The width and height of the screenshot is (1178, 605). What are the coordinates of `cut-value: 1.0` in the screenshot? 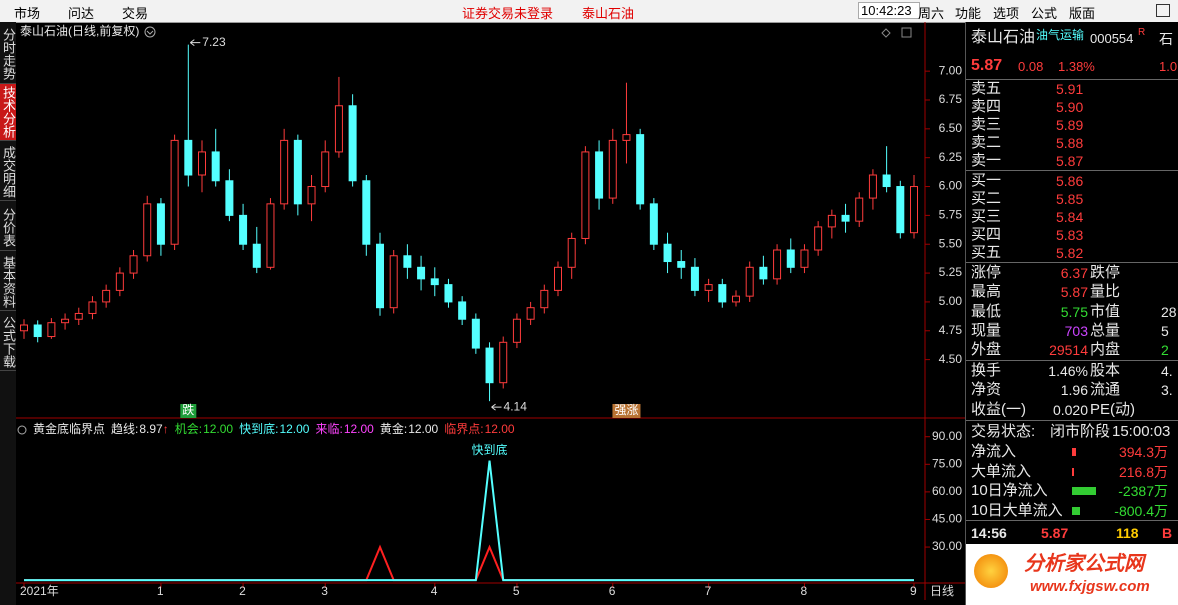 It's located at (1168, 66).